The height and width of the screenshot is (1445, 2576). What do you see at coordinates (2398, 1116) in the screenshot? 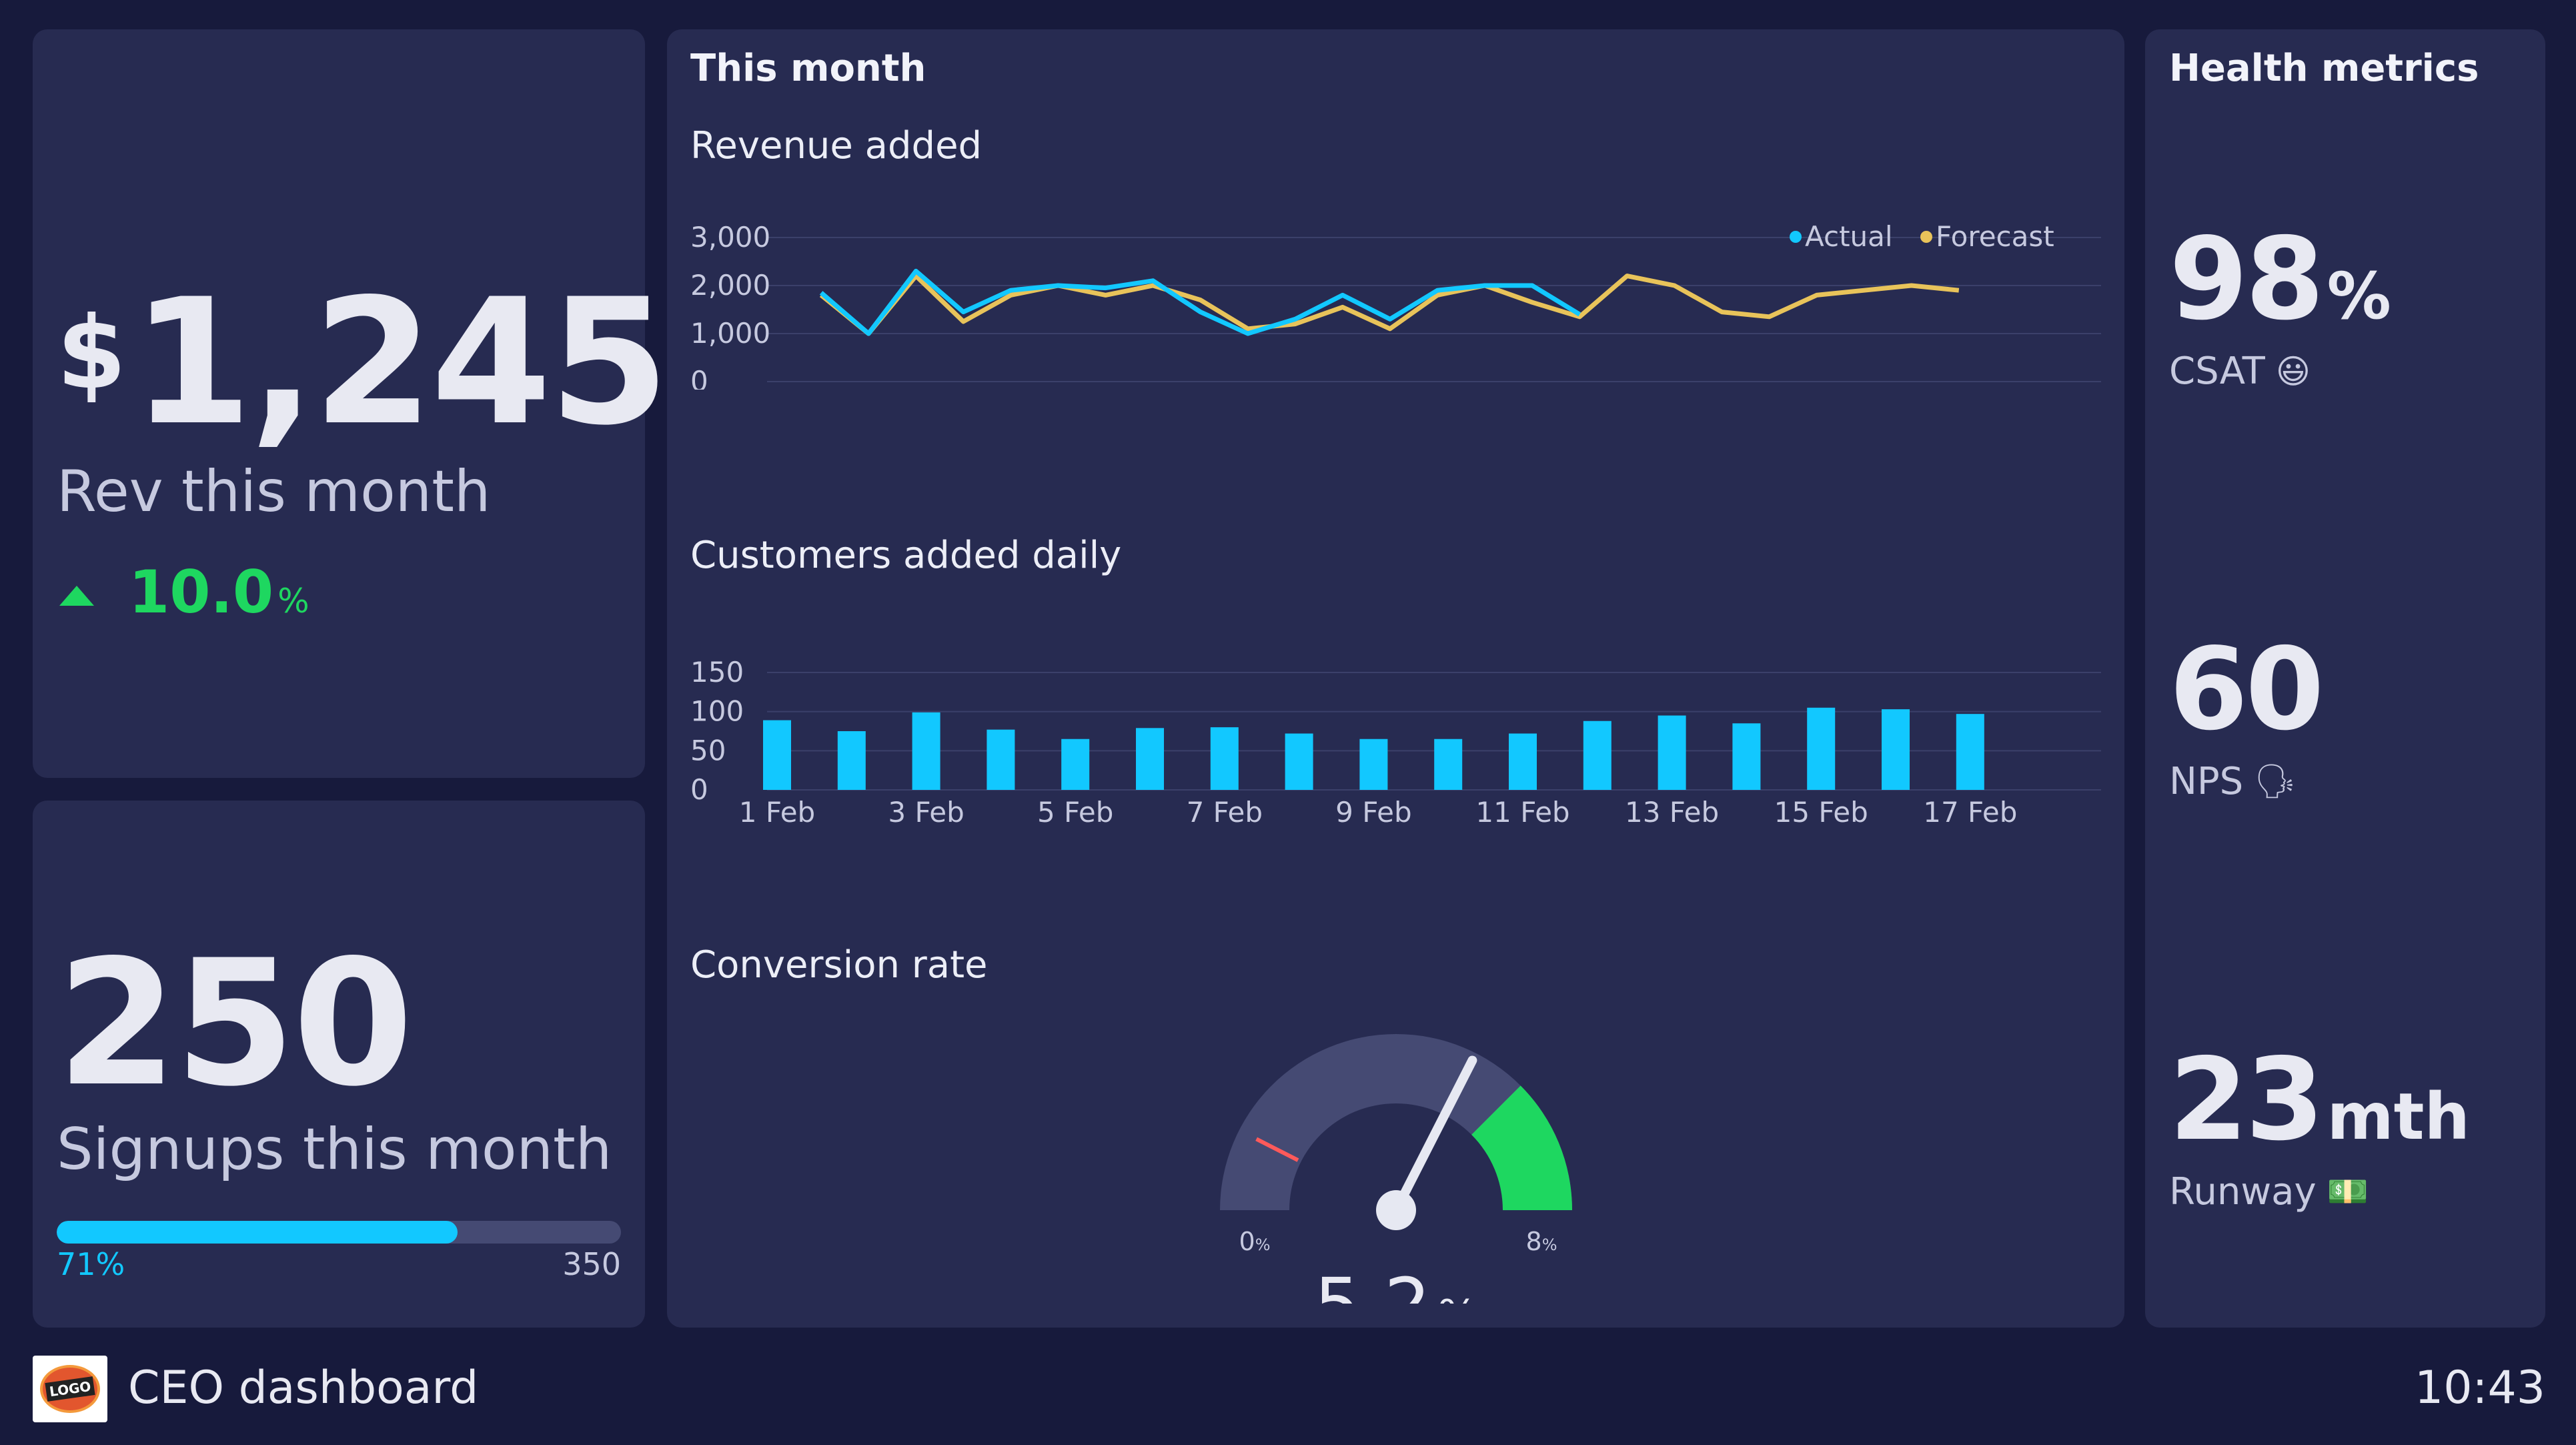
I see `runway-unit: mth` at bounding box center [2398, 1116].